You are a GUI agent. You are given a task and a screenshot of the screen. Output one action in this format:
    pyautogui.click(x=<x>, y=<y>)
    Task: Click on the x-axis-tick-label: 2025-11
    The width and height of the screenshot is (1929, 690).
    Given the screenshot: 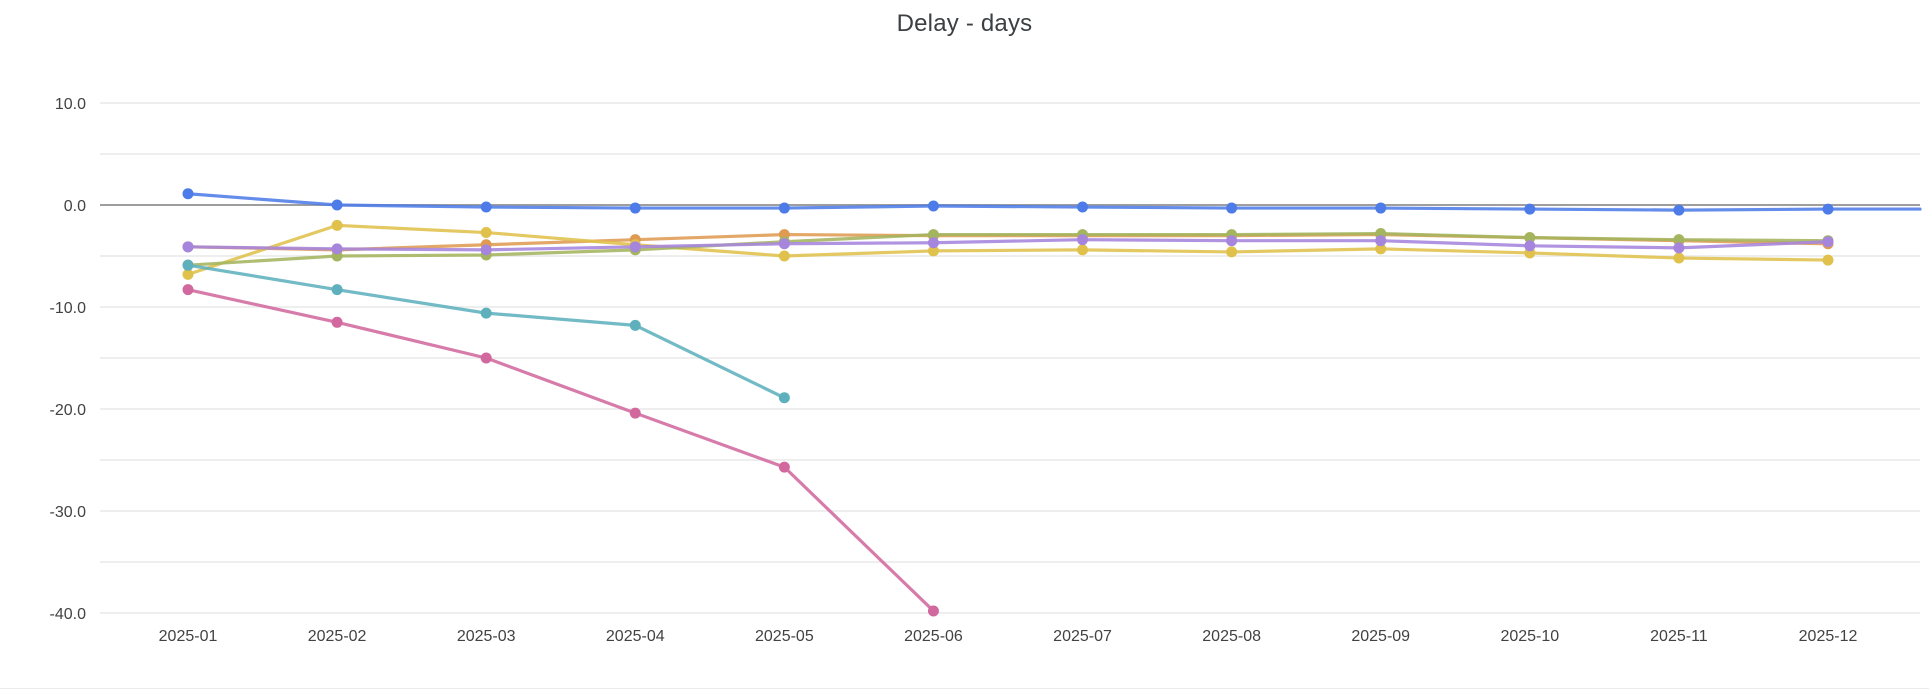 What is the action you would take?
    pyautogui.click(x=1679, y=636)
    